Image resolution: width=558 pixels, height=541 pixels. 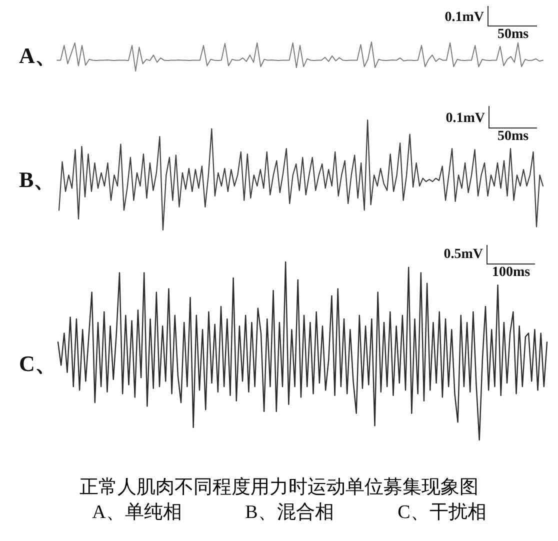 I want to click on annotation: 100ms, so click(x=511, y=272).